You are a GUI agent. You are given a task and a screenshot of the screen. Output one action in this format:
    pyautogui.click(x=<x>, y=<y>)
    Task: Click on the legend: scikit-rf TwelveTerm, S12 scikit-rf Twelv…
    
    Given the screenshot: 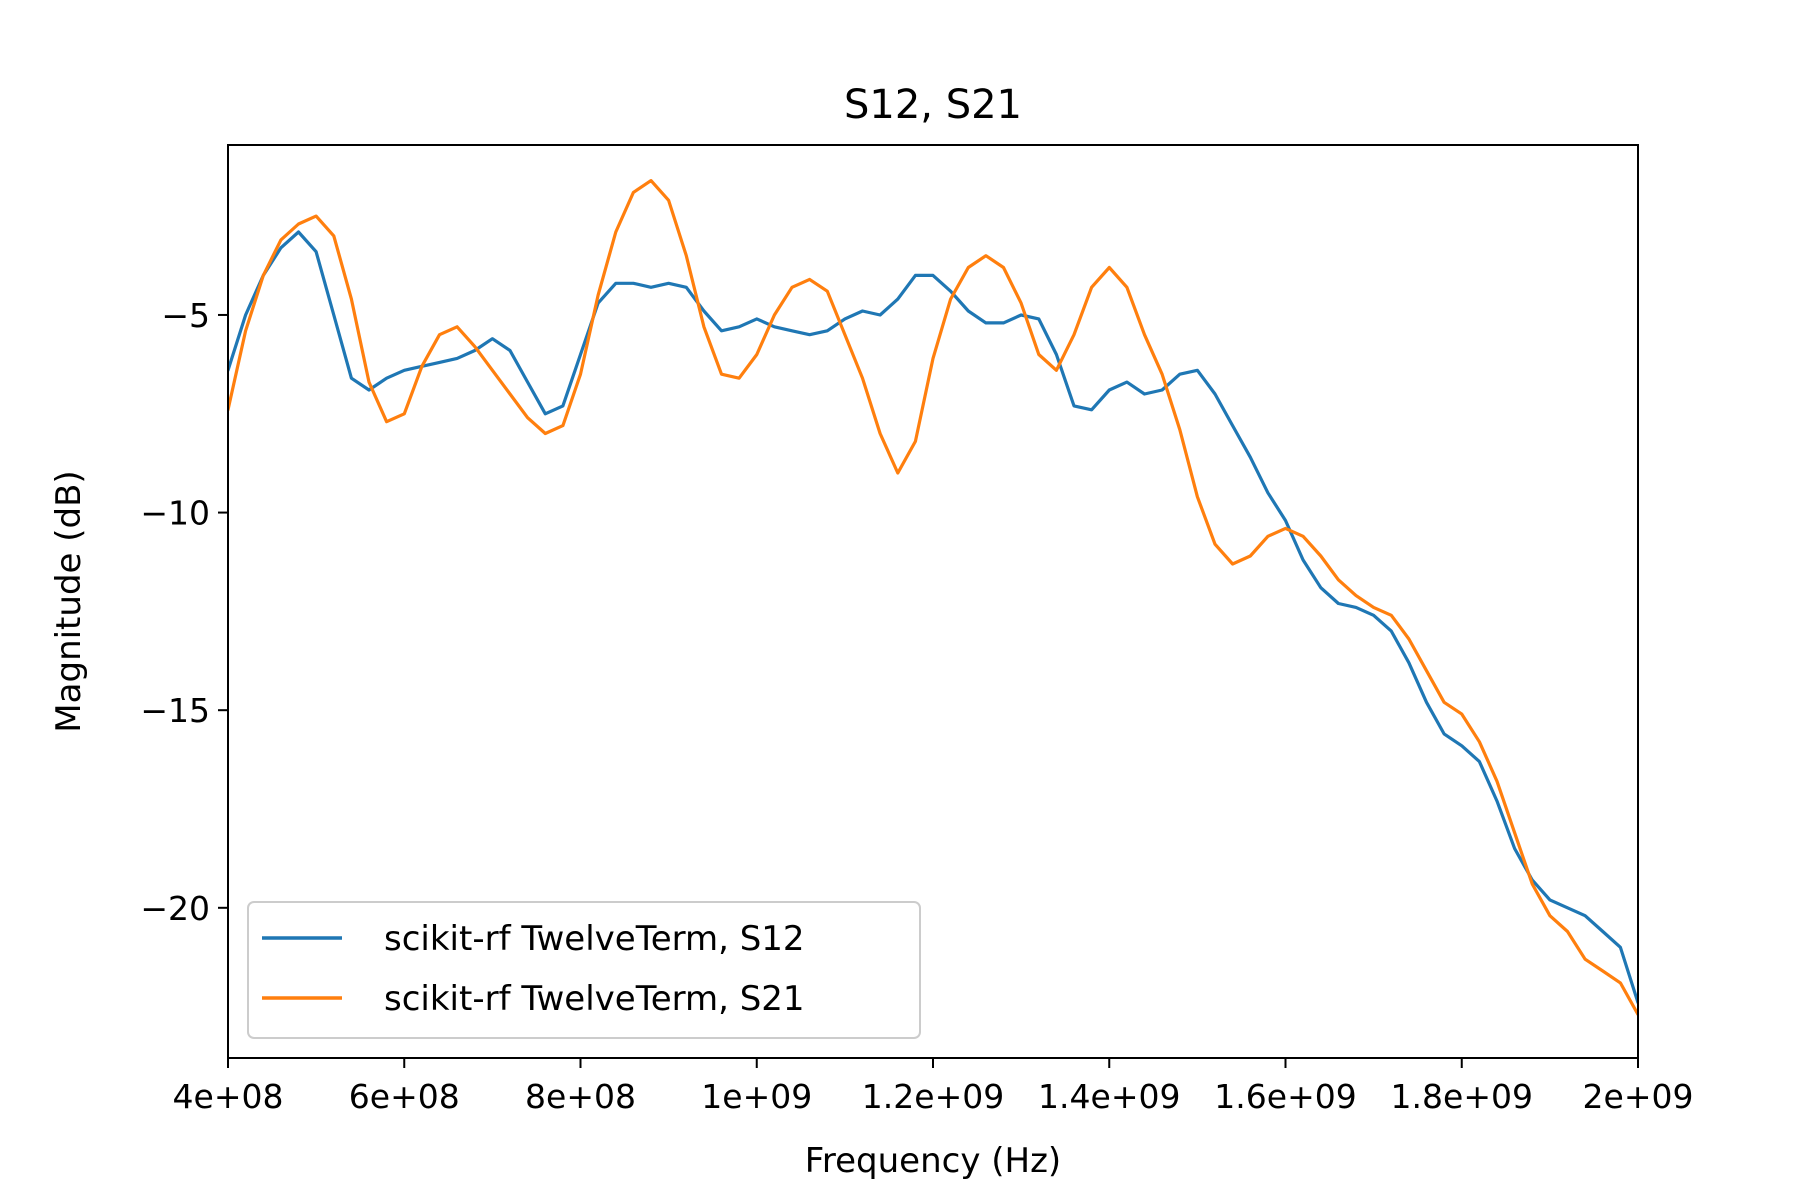 What is the action you would take?
    pyautogui.click(x=584, y=970)
    